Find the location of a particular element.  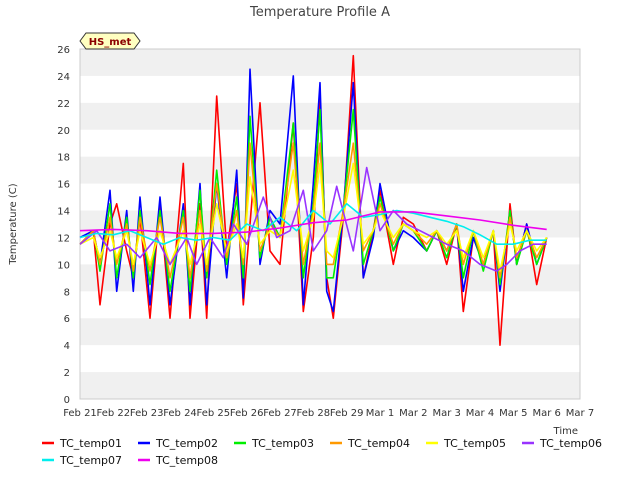

x-tick-label: Mar 4 is located at coordinates (480, 413).